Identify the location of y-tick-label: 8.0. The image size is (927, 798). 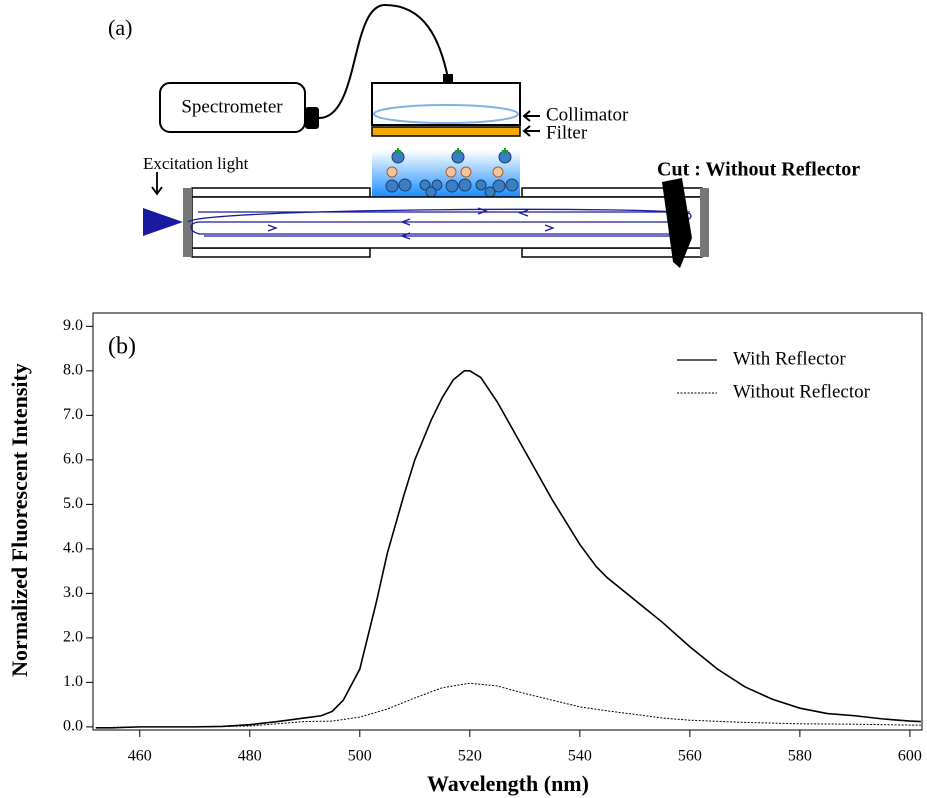
(73, 370).